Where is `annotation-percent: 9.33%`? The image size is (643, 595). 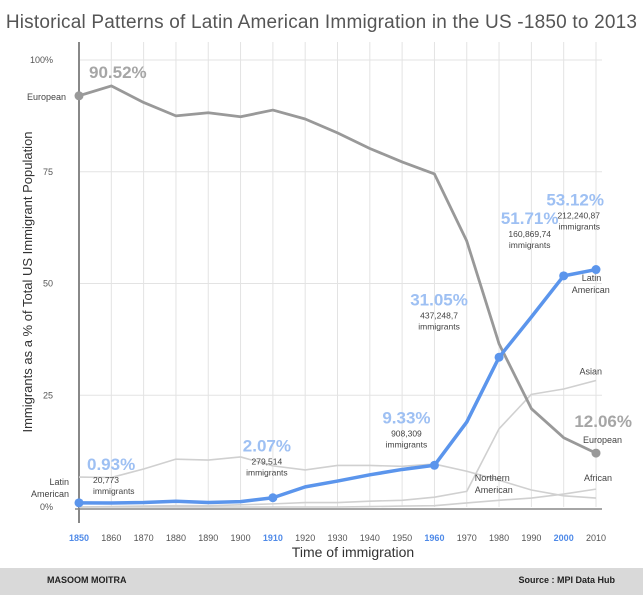
annotation-percent: 9.33% is located at coordinates (406, 417).